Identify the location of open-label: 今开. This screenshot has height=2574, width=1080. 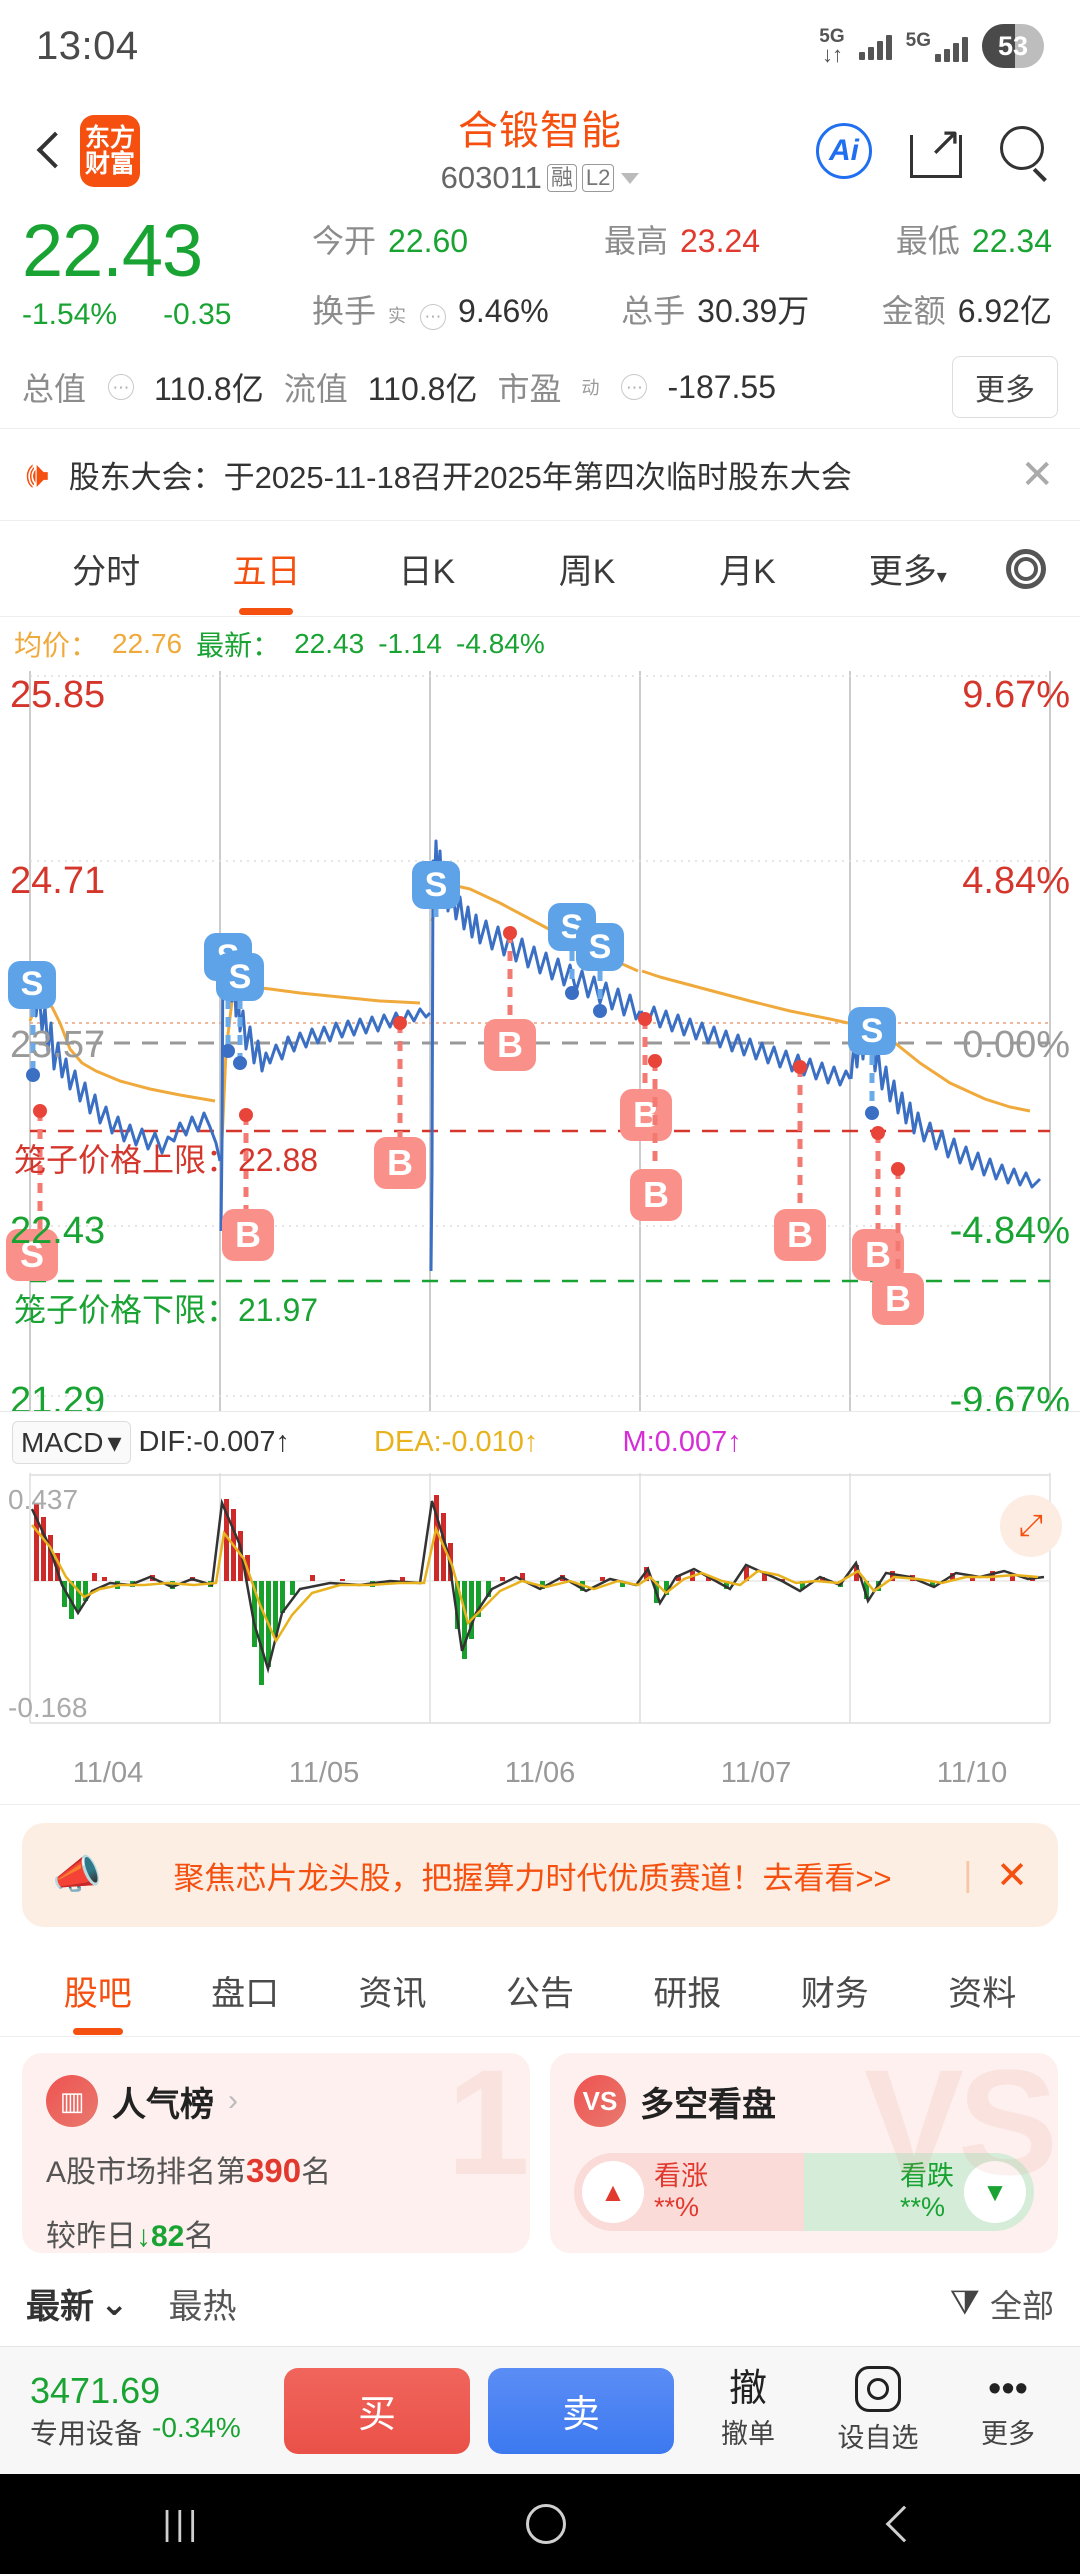
(344, 241).